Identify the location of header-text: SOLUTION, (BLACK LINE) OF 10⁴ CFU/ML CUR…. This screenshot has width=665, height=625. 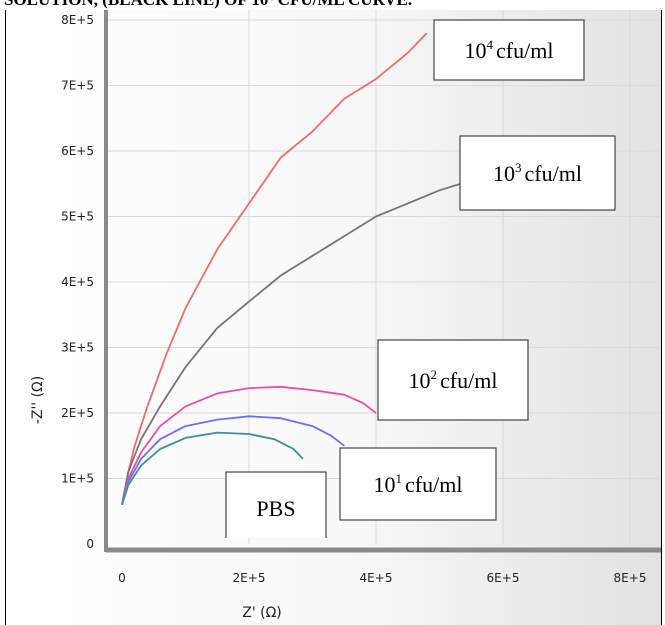
(334, 5).